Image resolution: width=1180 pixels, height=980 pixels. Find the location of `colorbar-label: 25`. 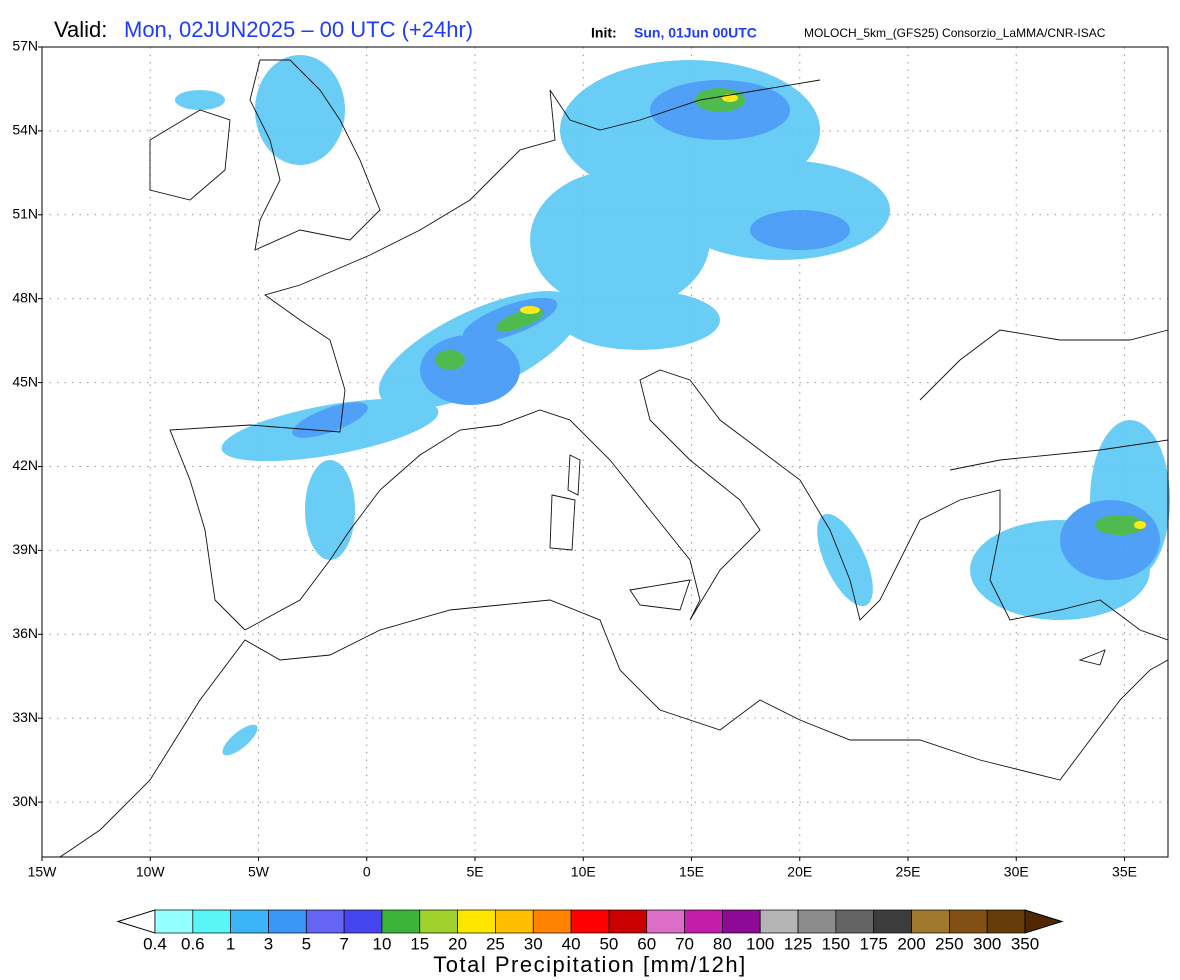

colorbar-label: 25 is located at coordinates (495, 943).